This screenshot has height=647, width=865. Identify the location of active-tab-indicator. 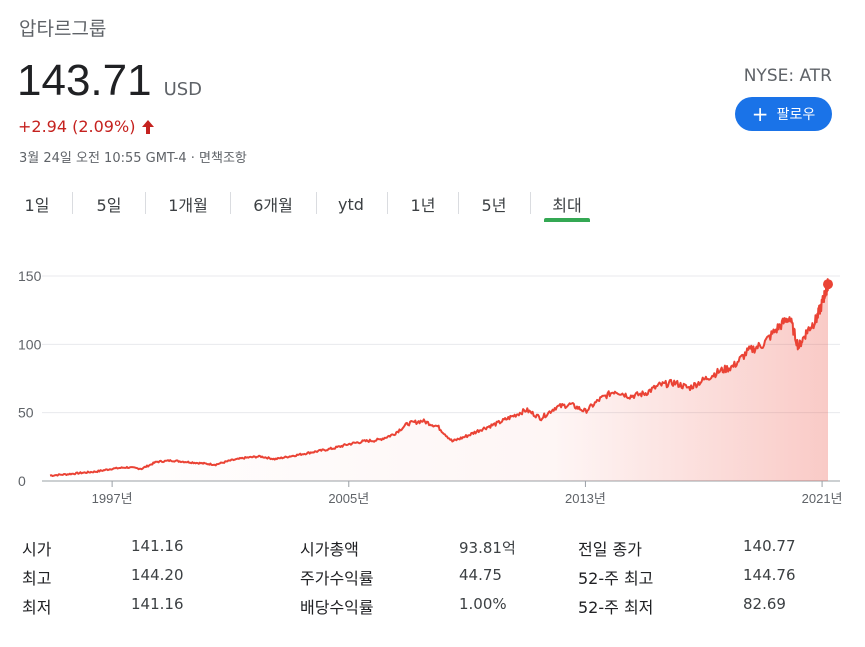
(567, 220).